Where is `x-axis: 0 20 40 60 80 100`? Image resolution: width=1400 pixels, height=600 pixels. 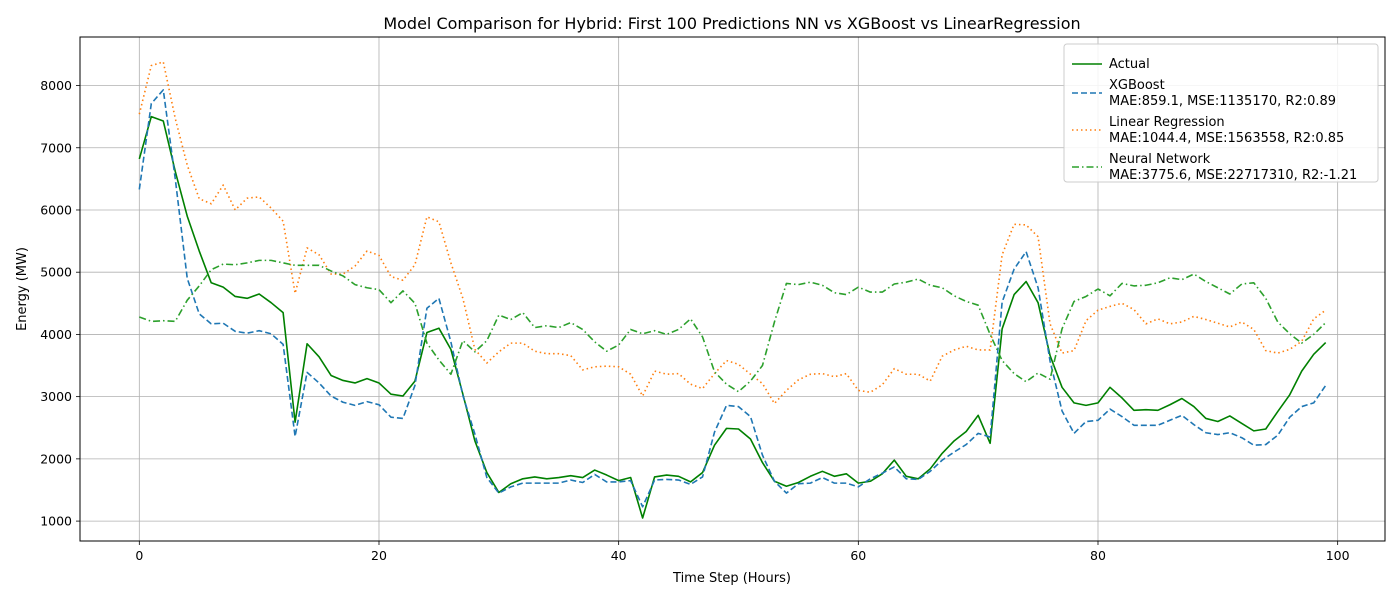
x-axis: 0 20 40 60 80 100 is located at coordinates (742, 552).